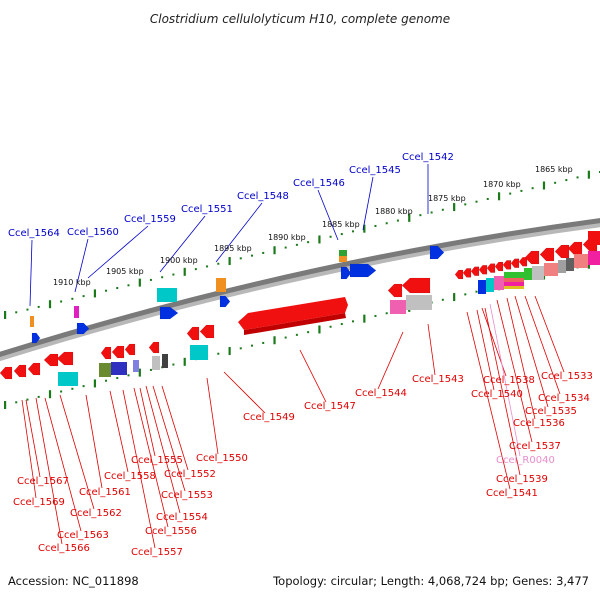  Describe the element at coordinates (187, 495) in the screenshot. I see `gene-label: Ccel_1553` at that location.